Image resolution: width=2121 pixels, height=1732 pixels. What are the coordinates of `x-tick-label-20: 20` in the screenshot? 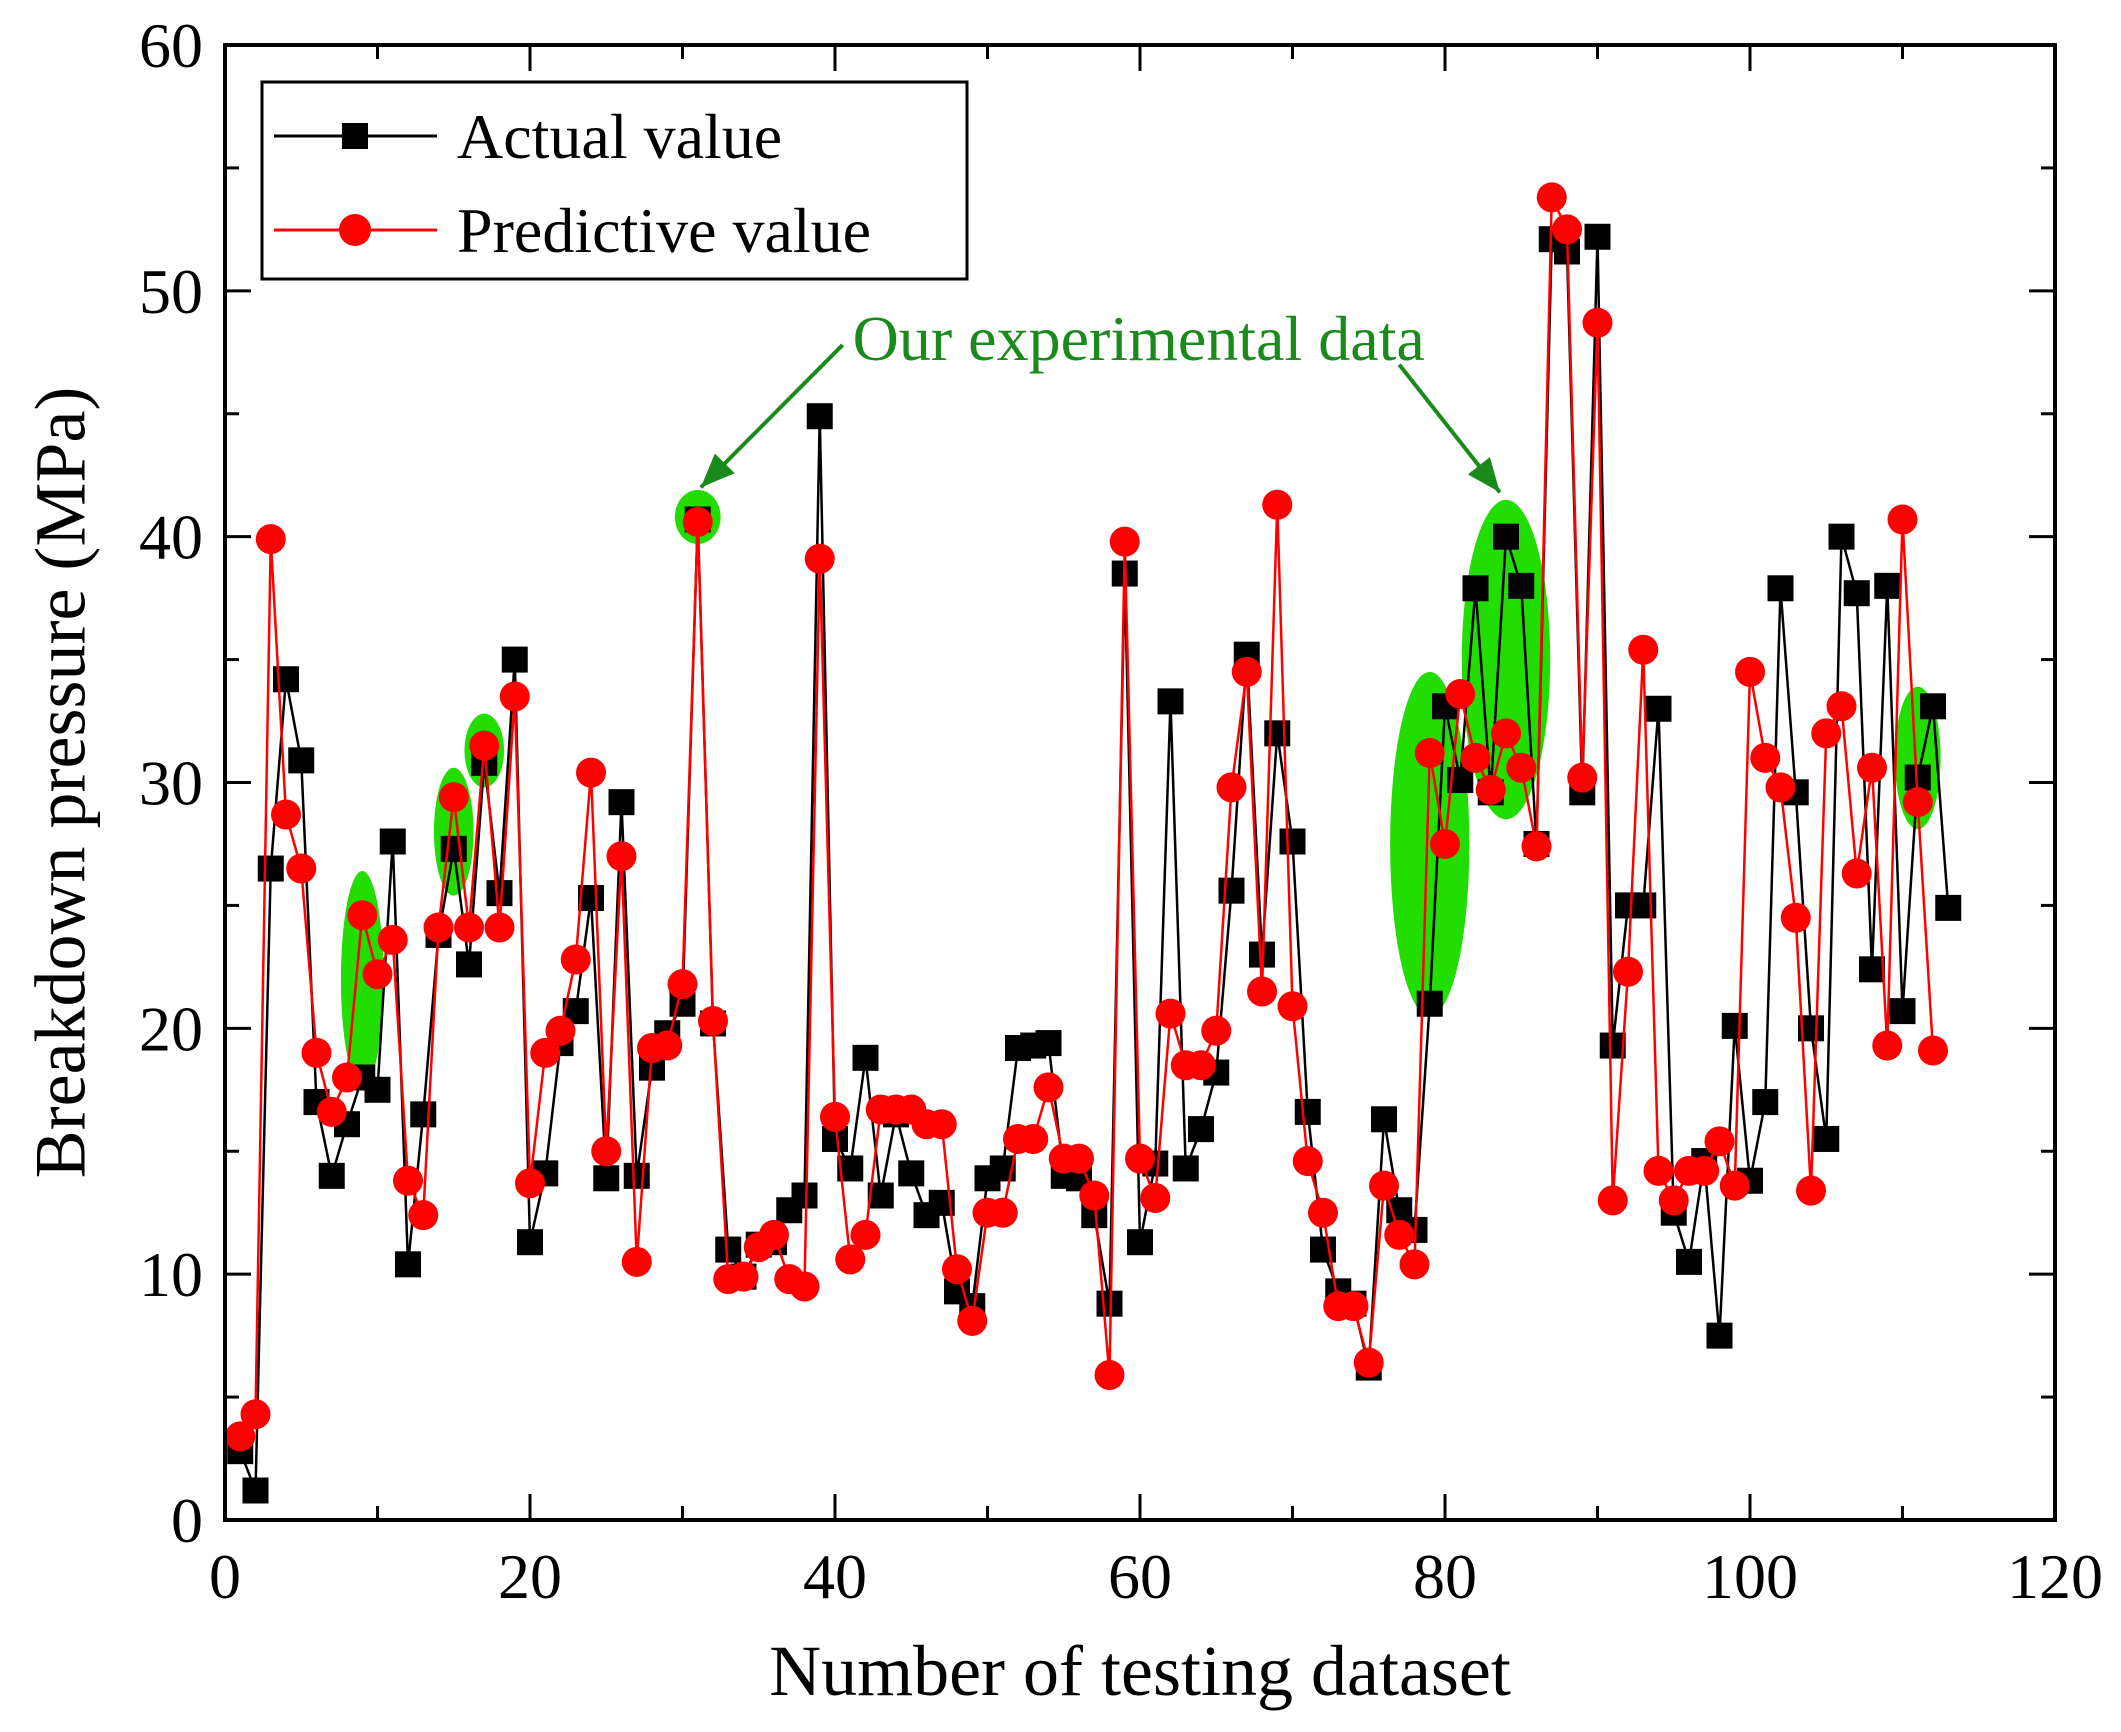 It's located at (530, 1576).